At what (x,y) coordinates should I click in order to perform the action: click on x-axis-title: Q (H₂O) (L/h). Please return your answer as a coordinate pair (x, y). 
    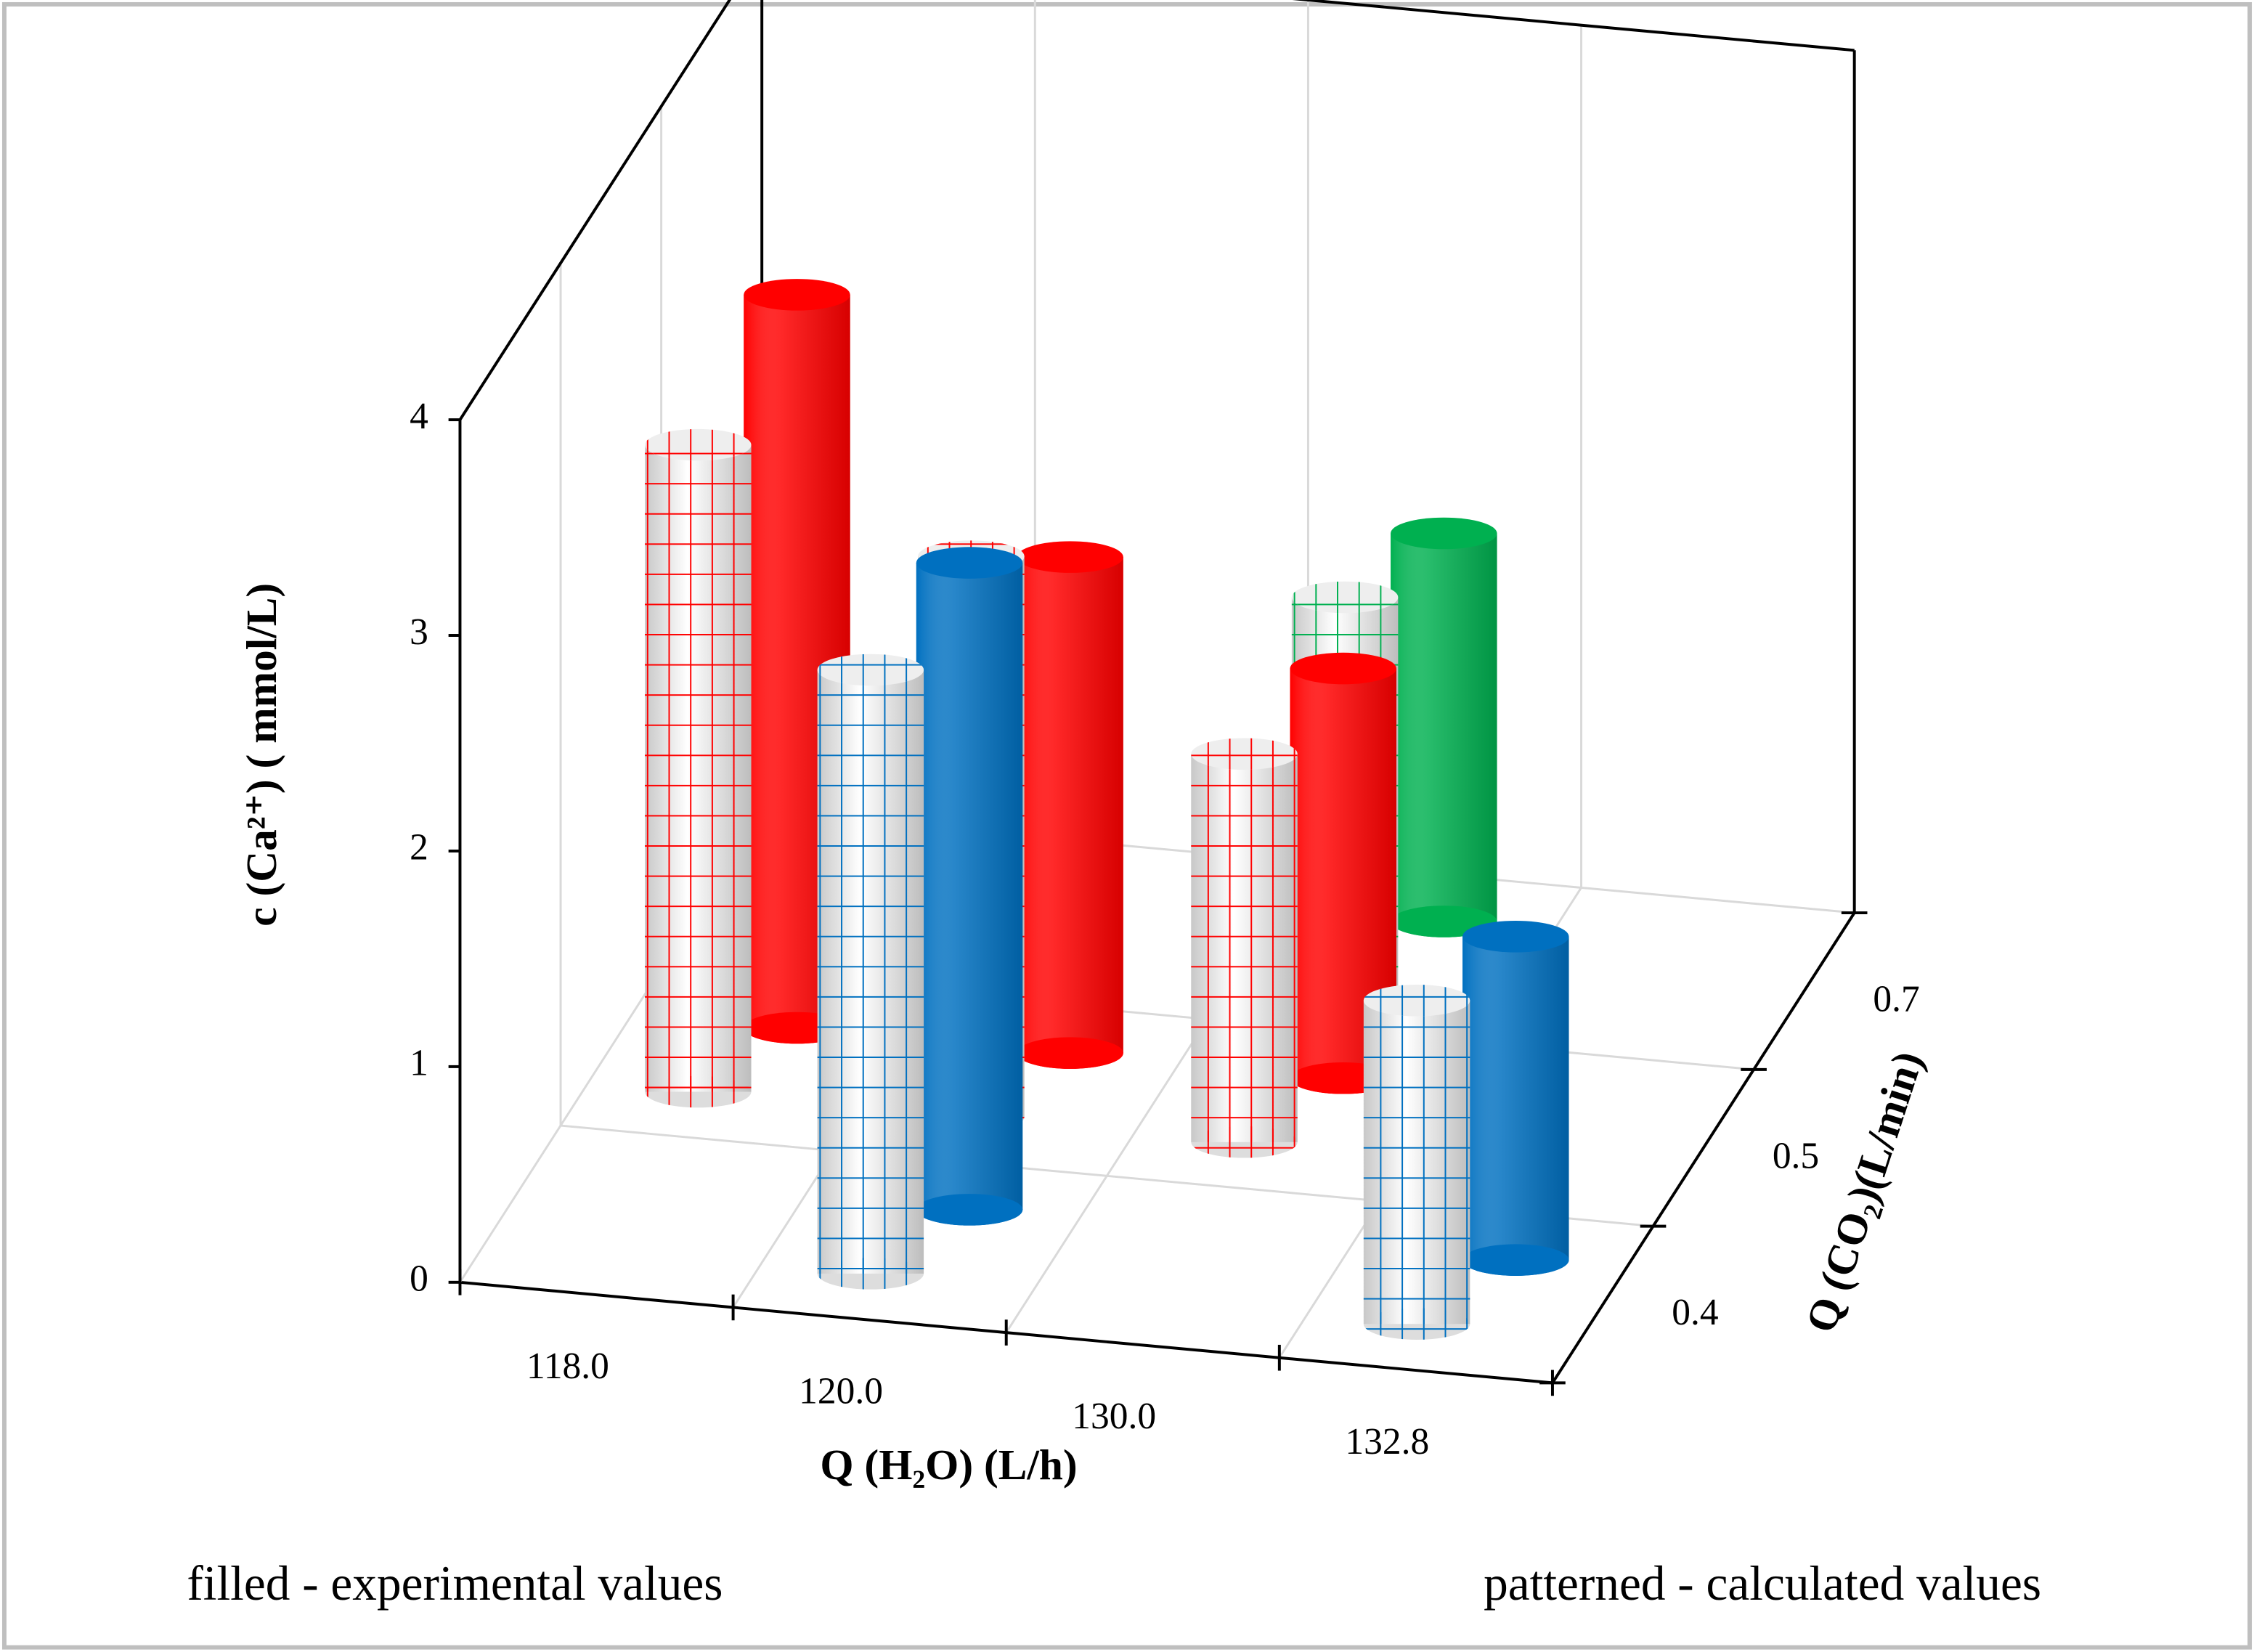
    Looking at the image, I should click on (949, 1465).